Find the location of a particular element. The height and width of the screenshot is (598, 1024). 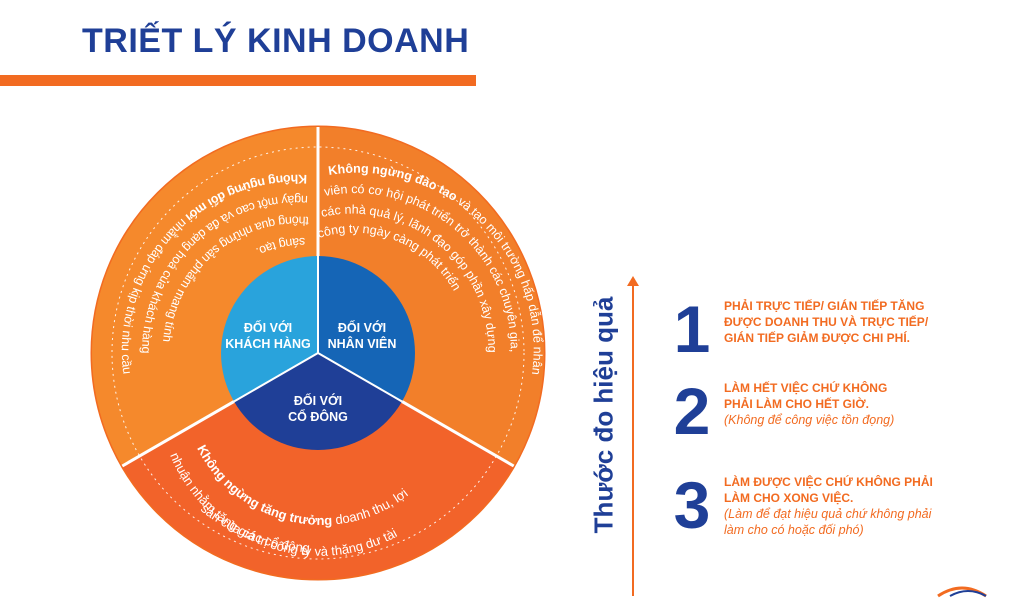

inner-label-shareholders-line1: ĐỐI VỚI is located at coordinates (318, 400).